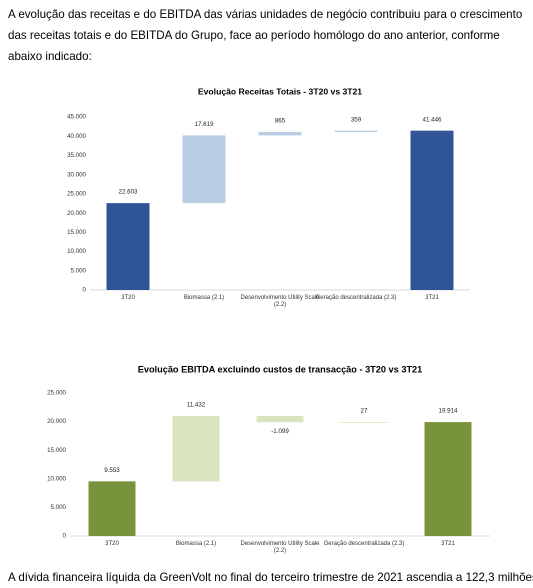 The width and height of the screenshot is (533, 588). Describe the element at coordinates (280, 91) in the screenshot. I see `chart-title: Evolução Receitas Totais - 3T20 vs 3T21` at that location.